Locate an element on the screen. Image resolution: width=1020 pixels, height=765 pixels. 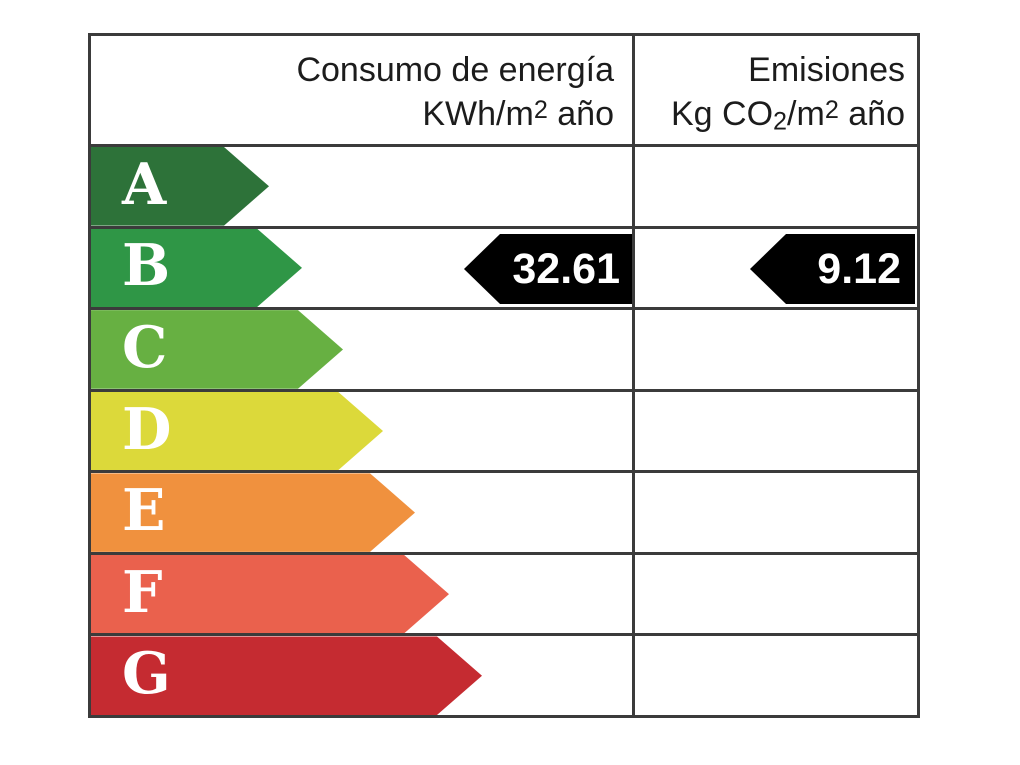
consumption-cell: E is located at coordinates (361, 512).